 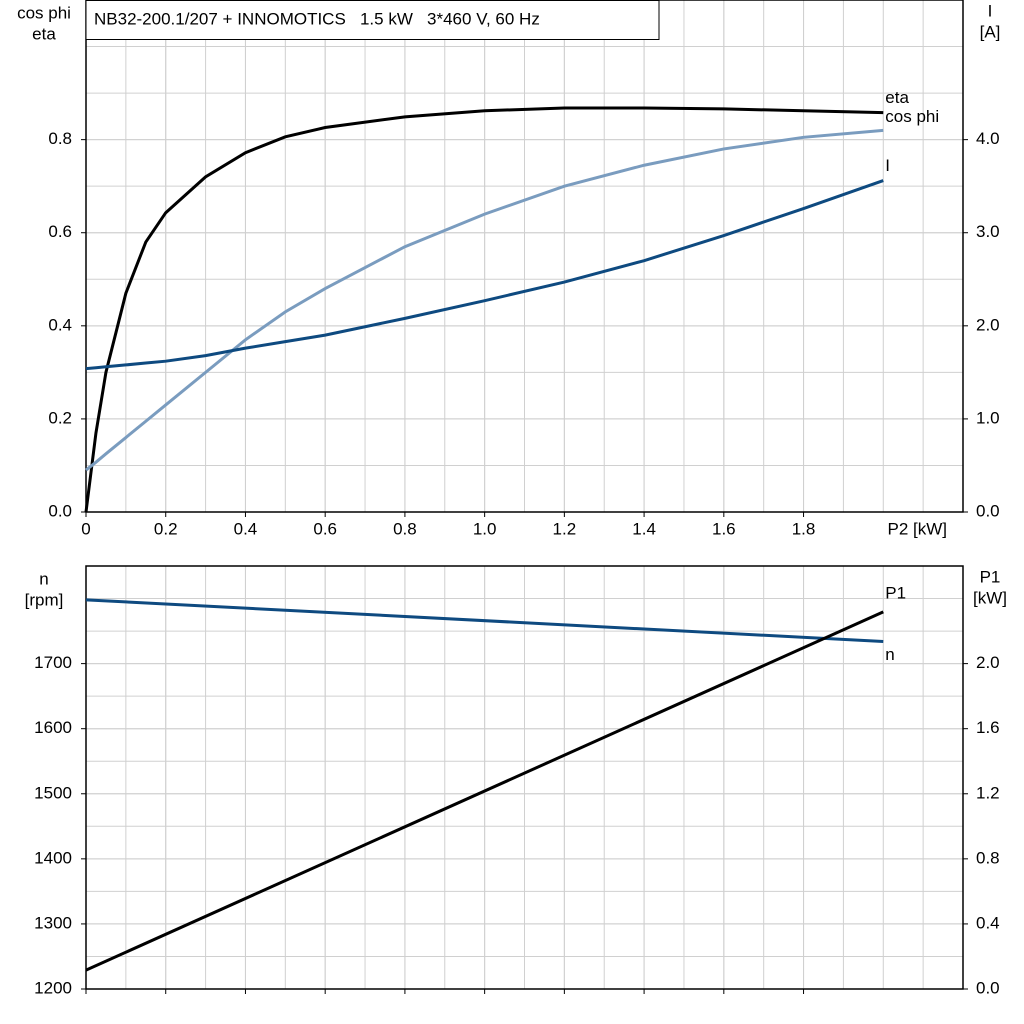 What do you see at coordinates (804, 528) in the screenshot?
I see `x-tick-label: 1.8` at bounding box center [804, 528].